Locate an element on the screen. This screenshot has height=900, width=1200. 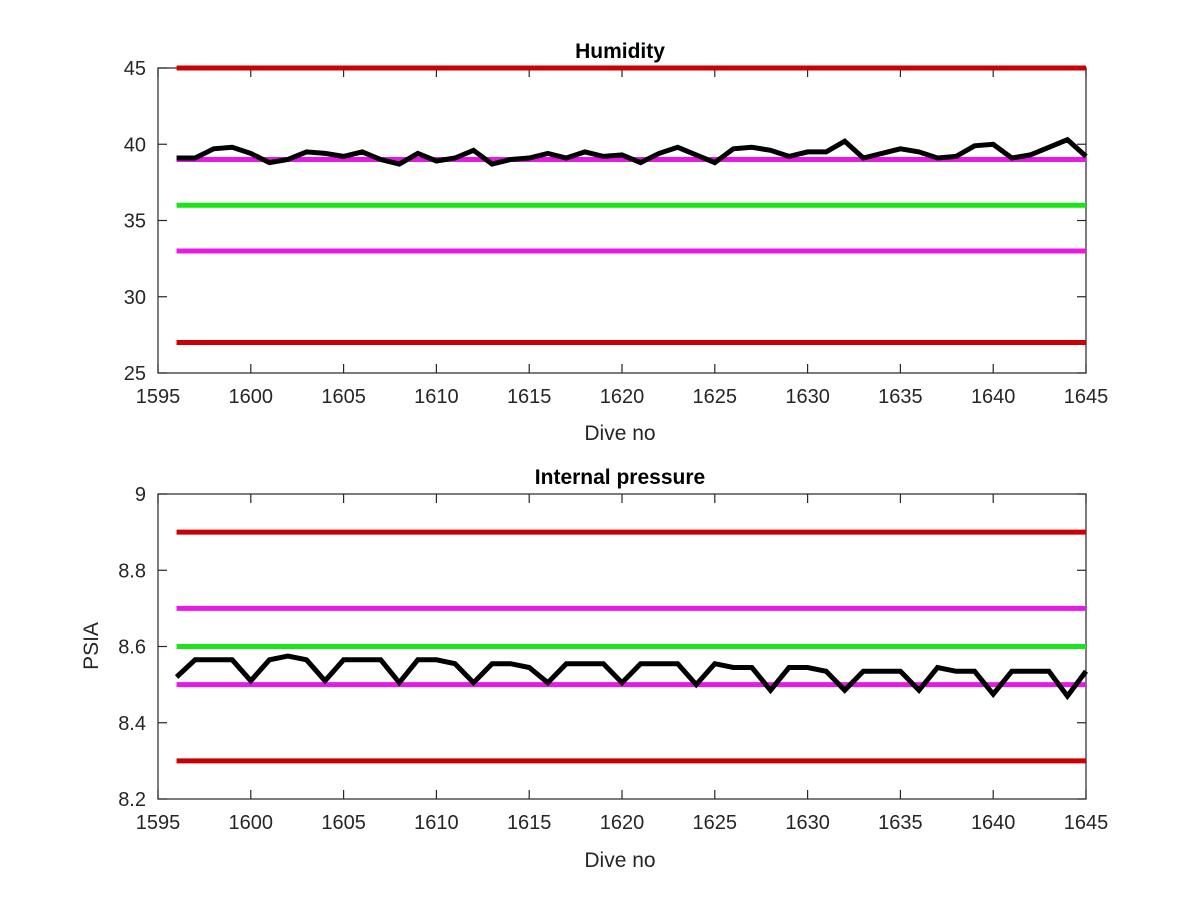
pressure-x-tick-label: 1605 is located at coordinates (343, 823).